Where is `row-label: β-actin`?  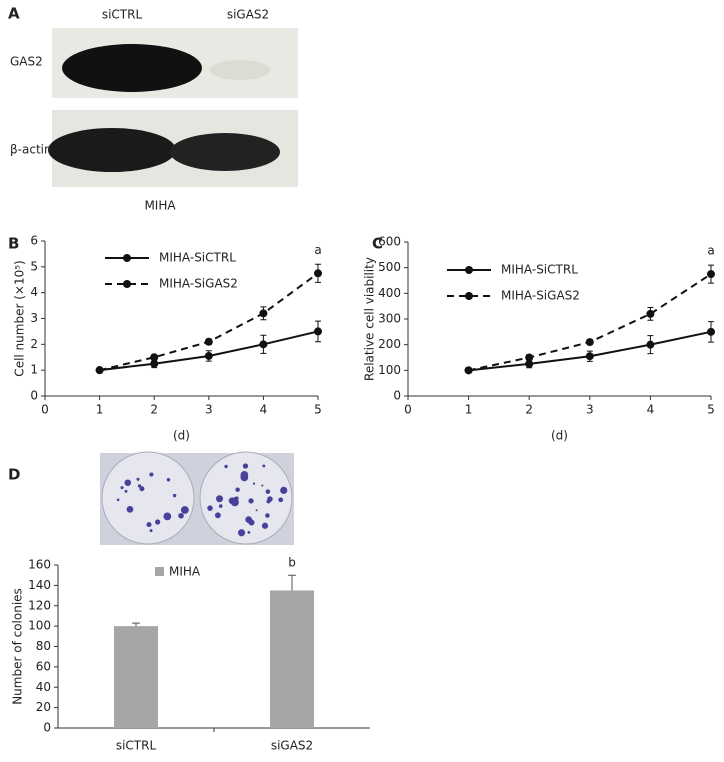 row-label: β-actin is located at coordinates (31, 150).